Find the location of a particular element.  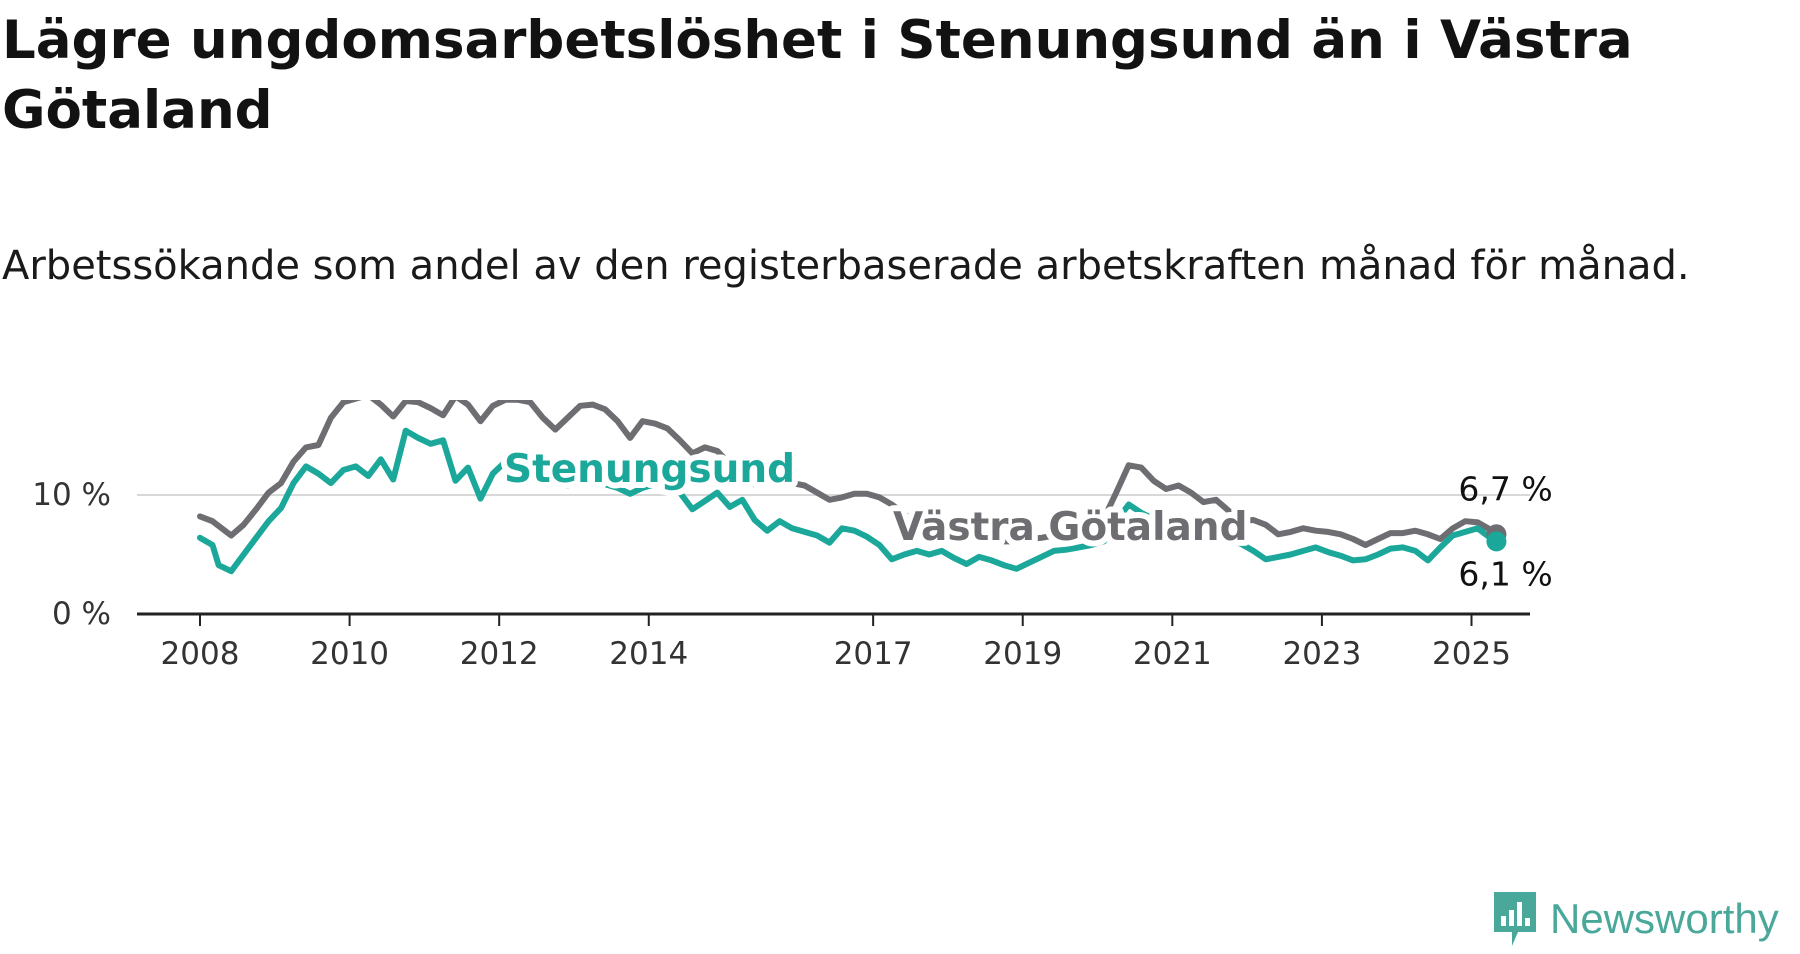

x-tick-label: 2010 is located at coordinates (349, 654).